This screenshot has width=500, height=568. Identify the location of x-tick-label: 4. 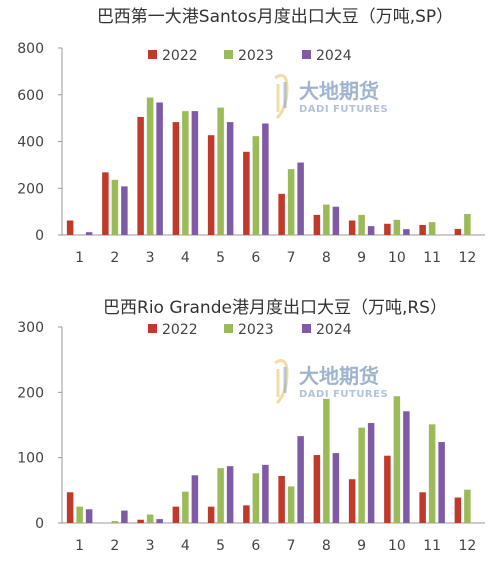
(185, 258).